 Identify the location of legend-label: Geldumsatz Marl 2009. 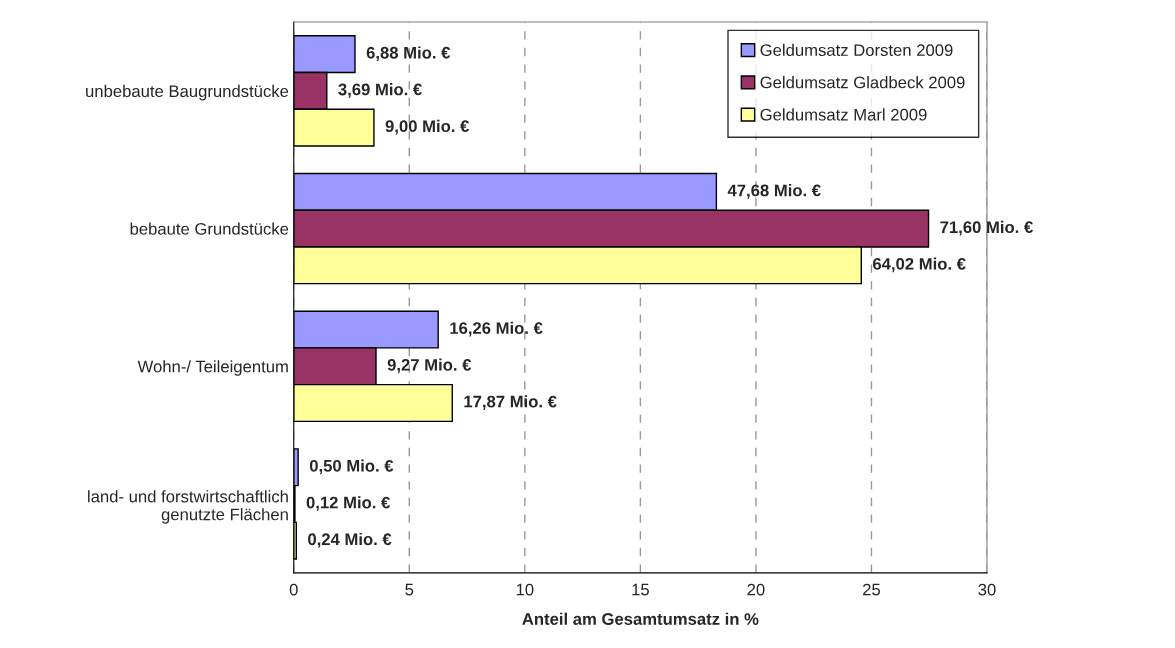
(843, 114).